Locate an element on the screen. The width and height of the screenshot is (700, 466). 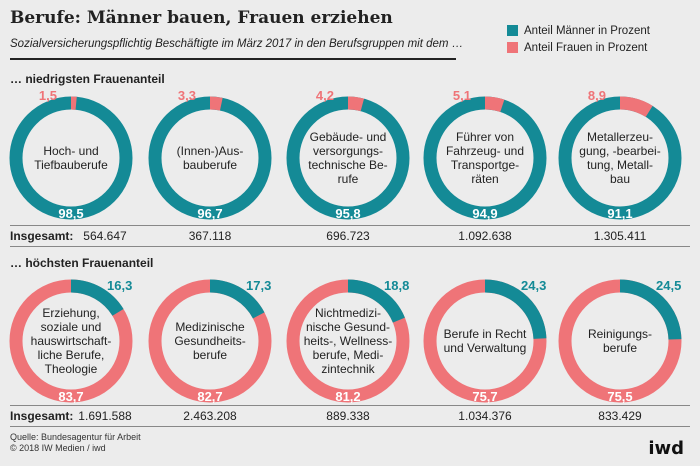
donut-slice-minor-g0-c3 is located at coordinates (494, 104).